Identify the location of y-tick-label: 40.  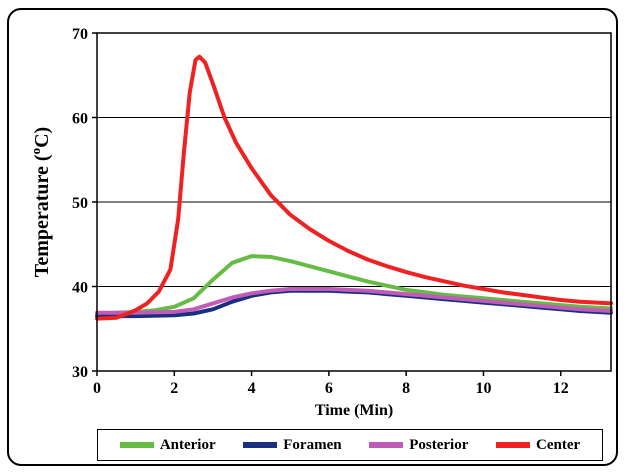
(80, 288).